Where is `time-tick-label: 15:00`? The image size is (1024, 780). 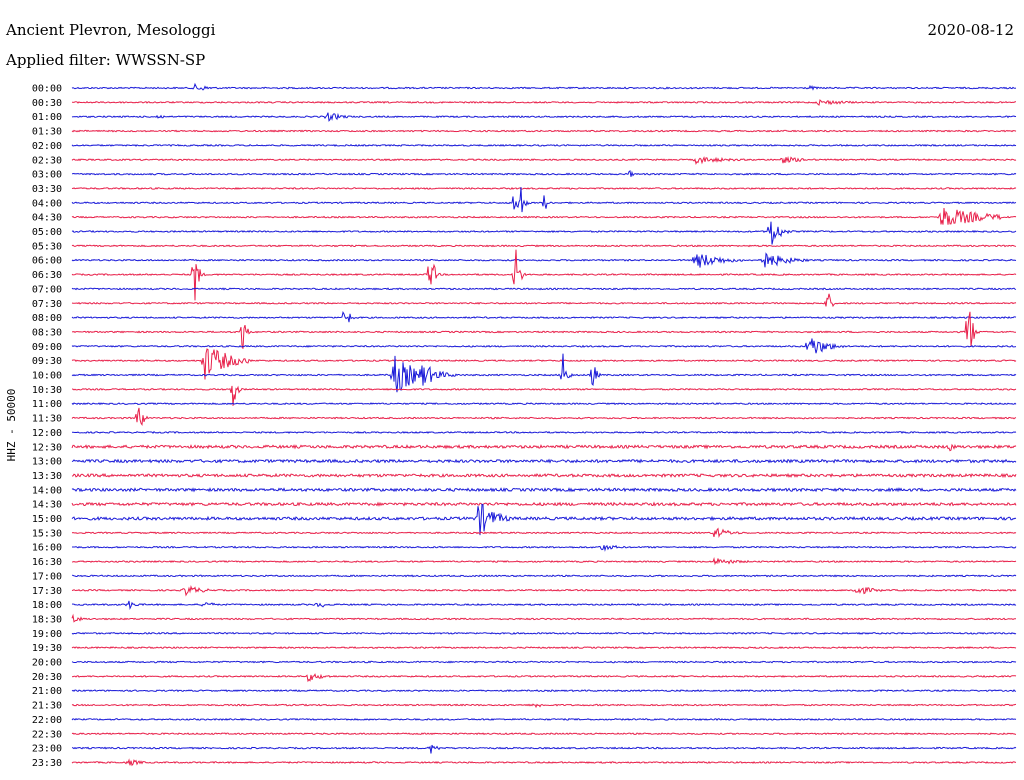
time-tick-label: 15:00 is located at coordinates (47, 519).